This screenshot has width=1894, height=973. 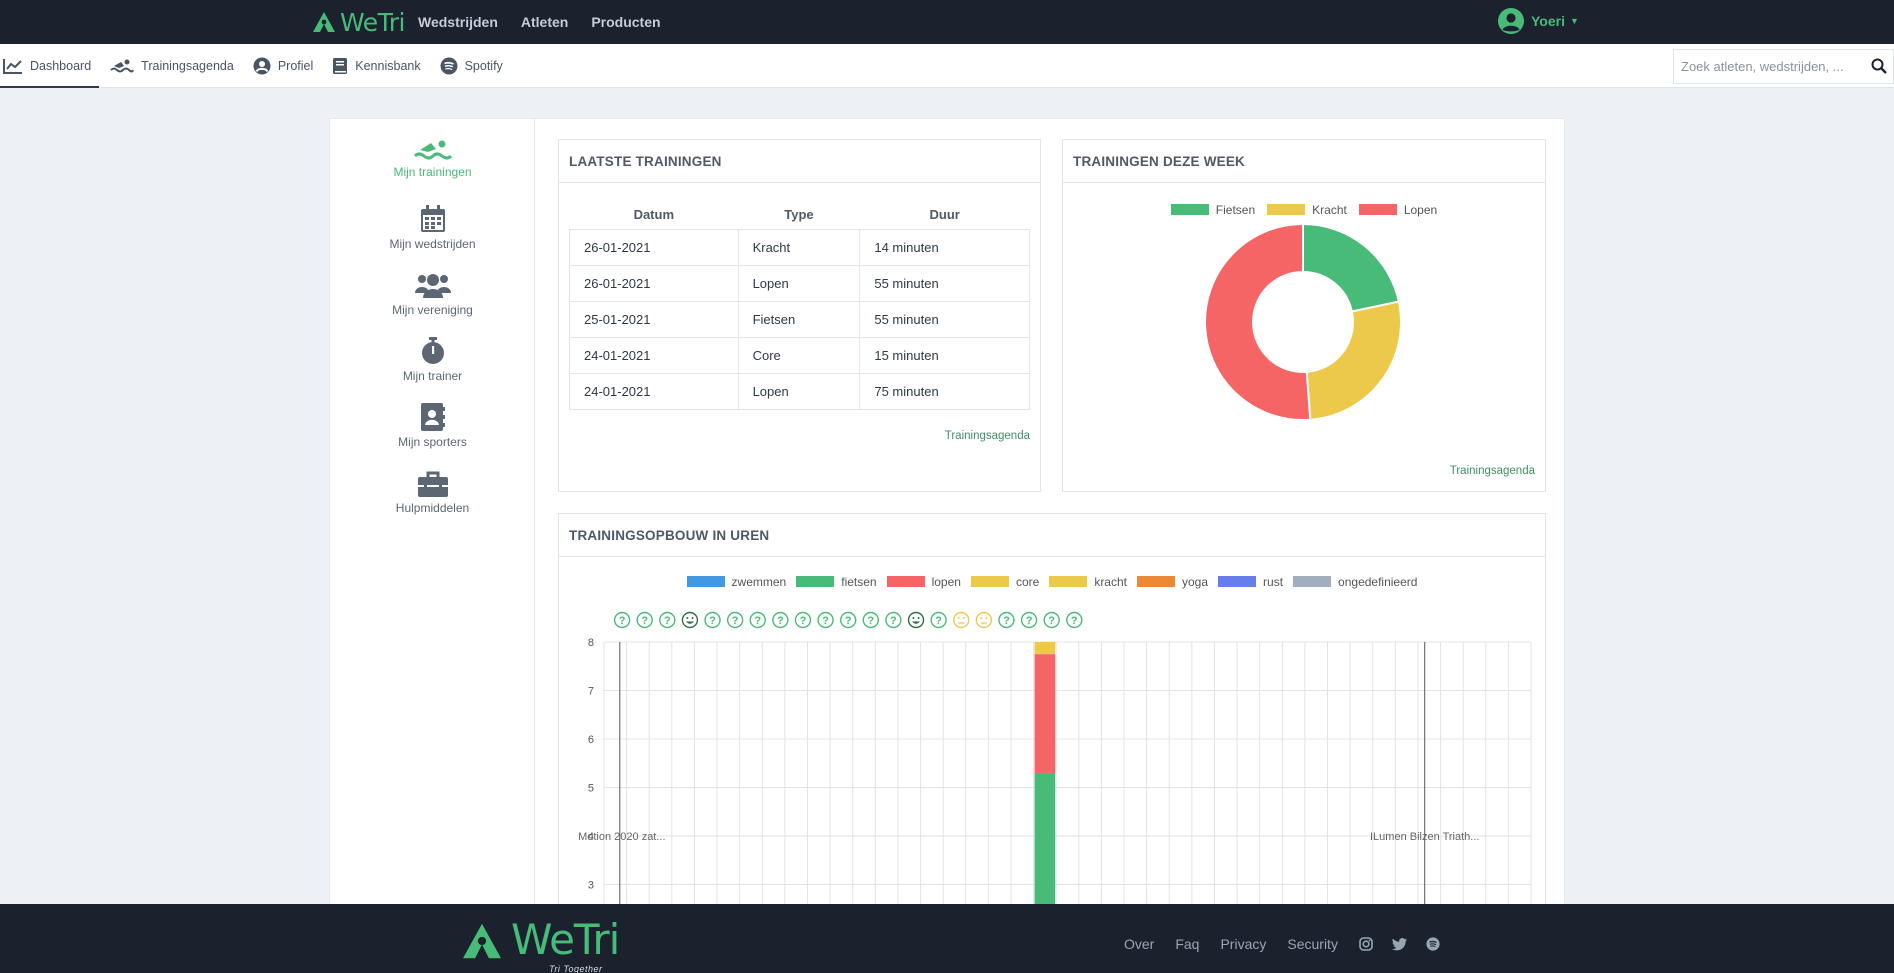 I want to click on sidebar-item-label: Mijn trainer, so click(x=432, y=376).